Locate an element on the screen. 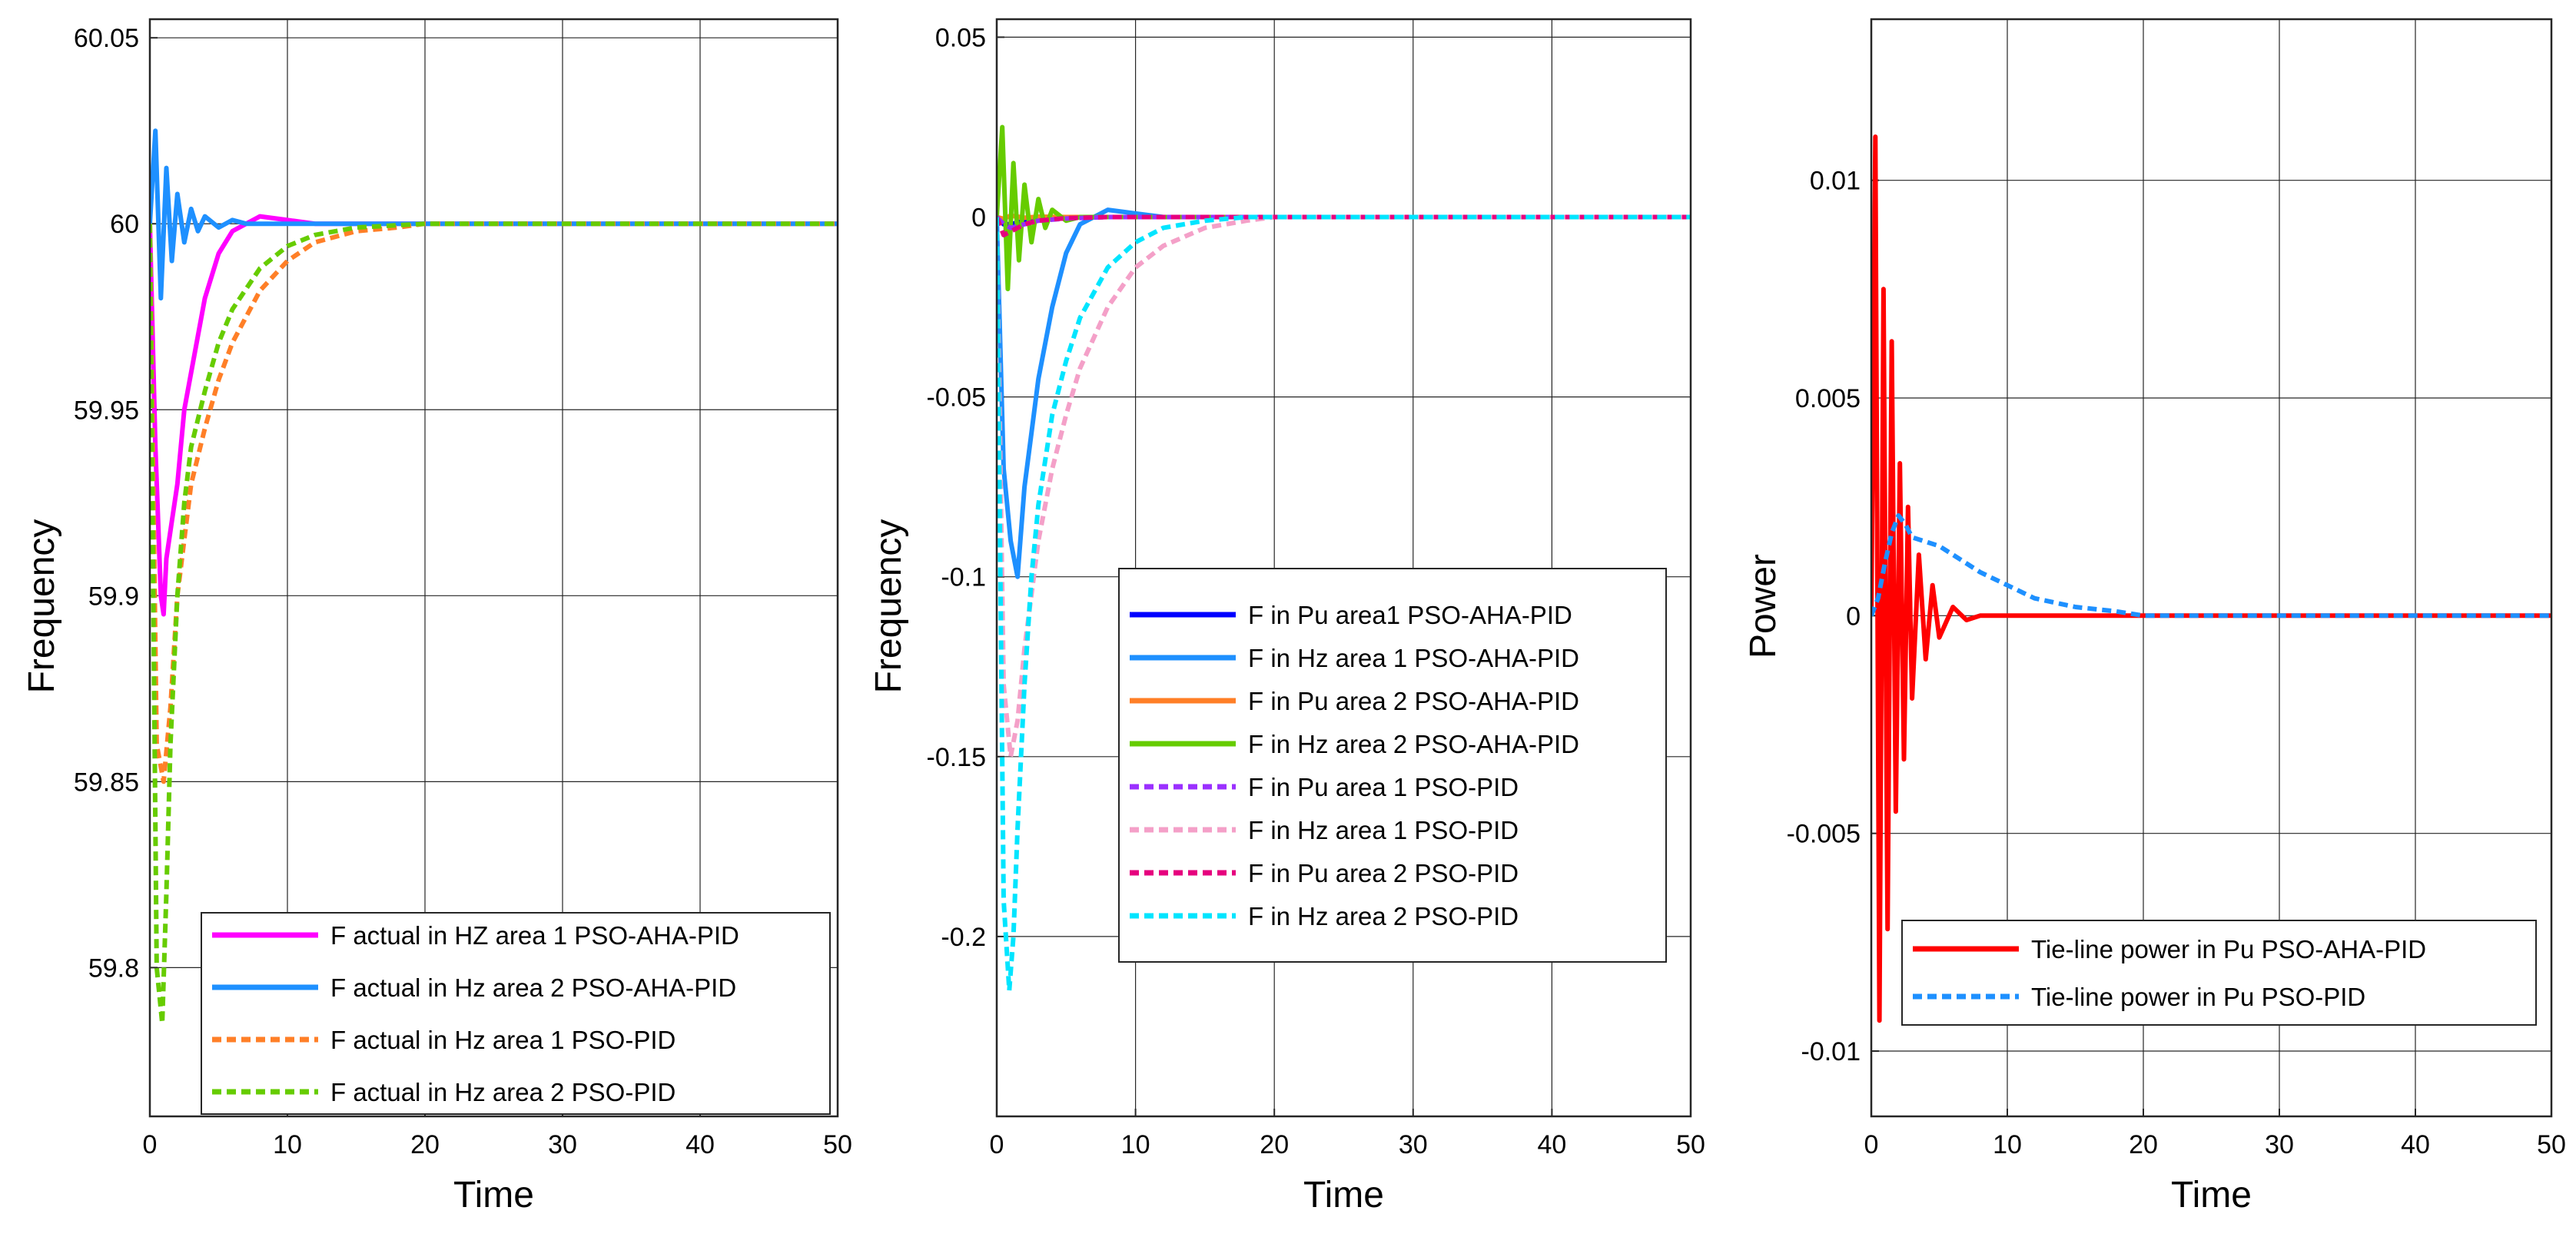  legend-entry-label: F in Pu area 2 PSO-AHA-PID is located at coordinates (1413, 701).